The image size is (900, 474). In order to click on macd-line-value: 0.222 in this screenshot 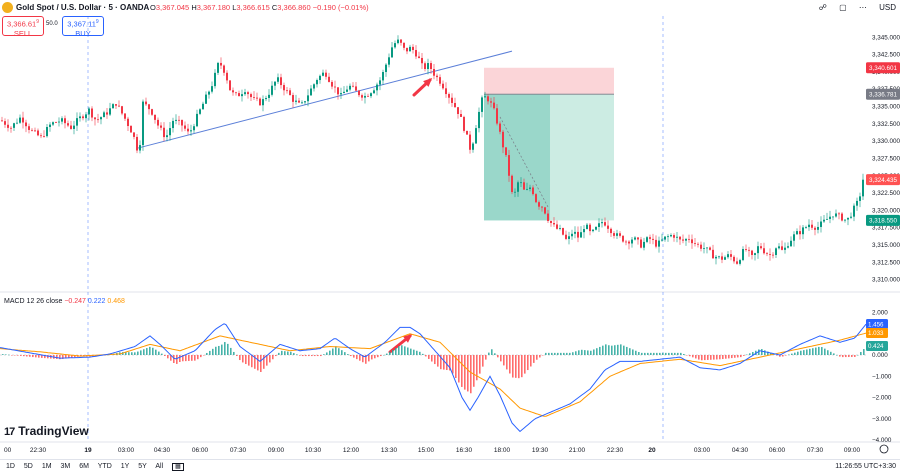, I will do `click(96, 301)`.